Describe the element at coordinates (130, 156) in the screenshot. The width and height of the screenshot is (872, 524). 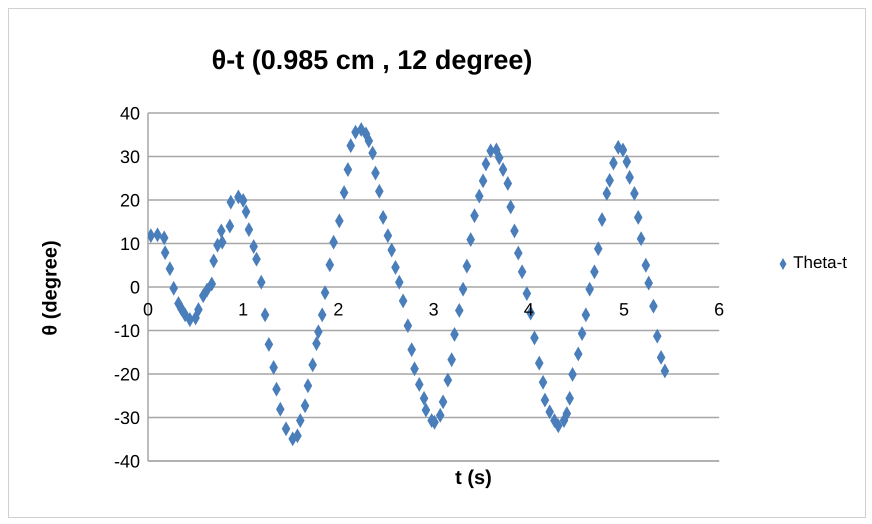
I see `y-tick-label: 30` at that location.